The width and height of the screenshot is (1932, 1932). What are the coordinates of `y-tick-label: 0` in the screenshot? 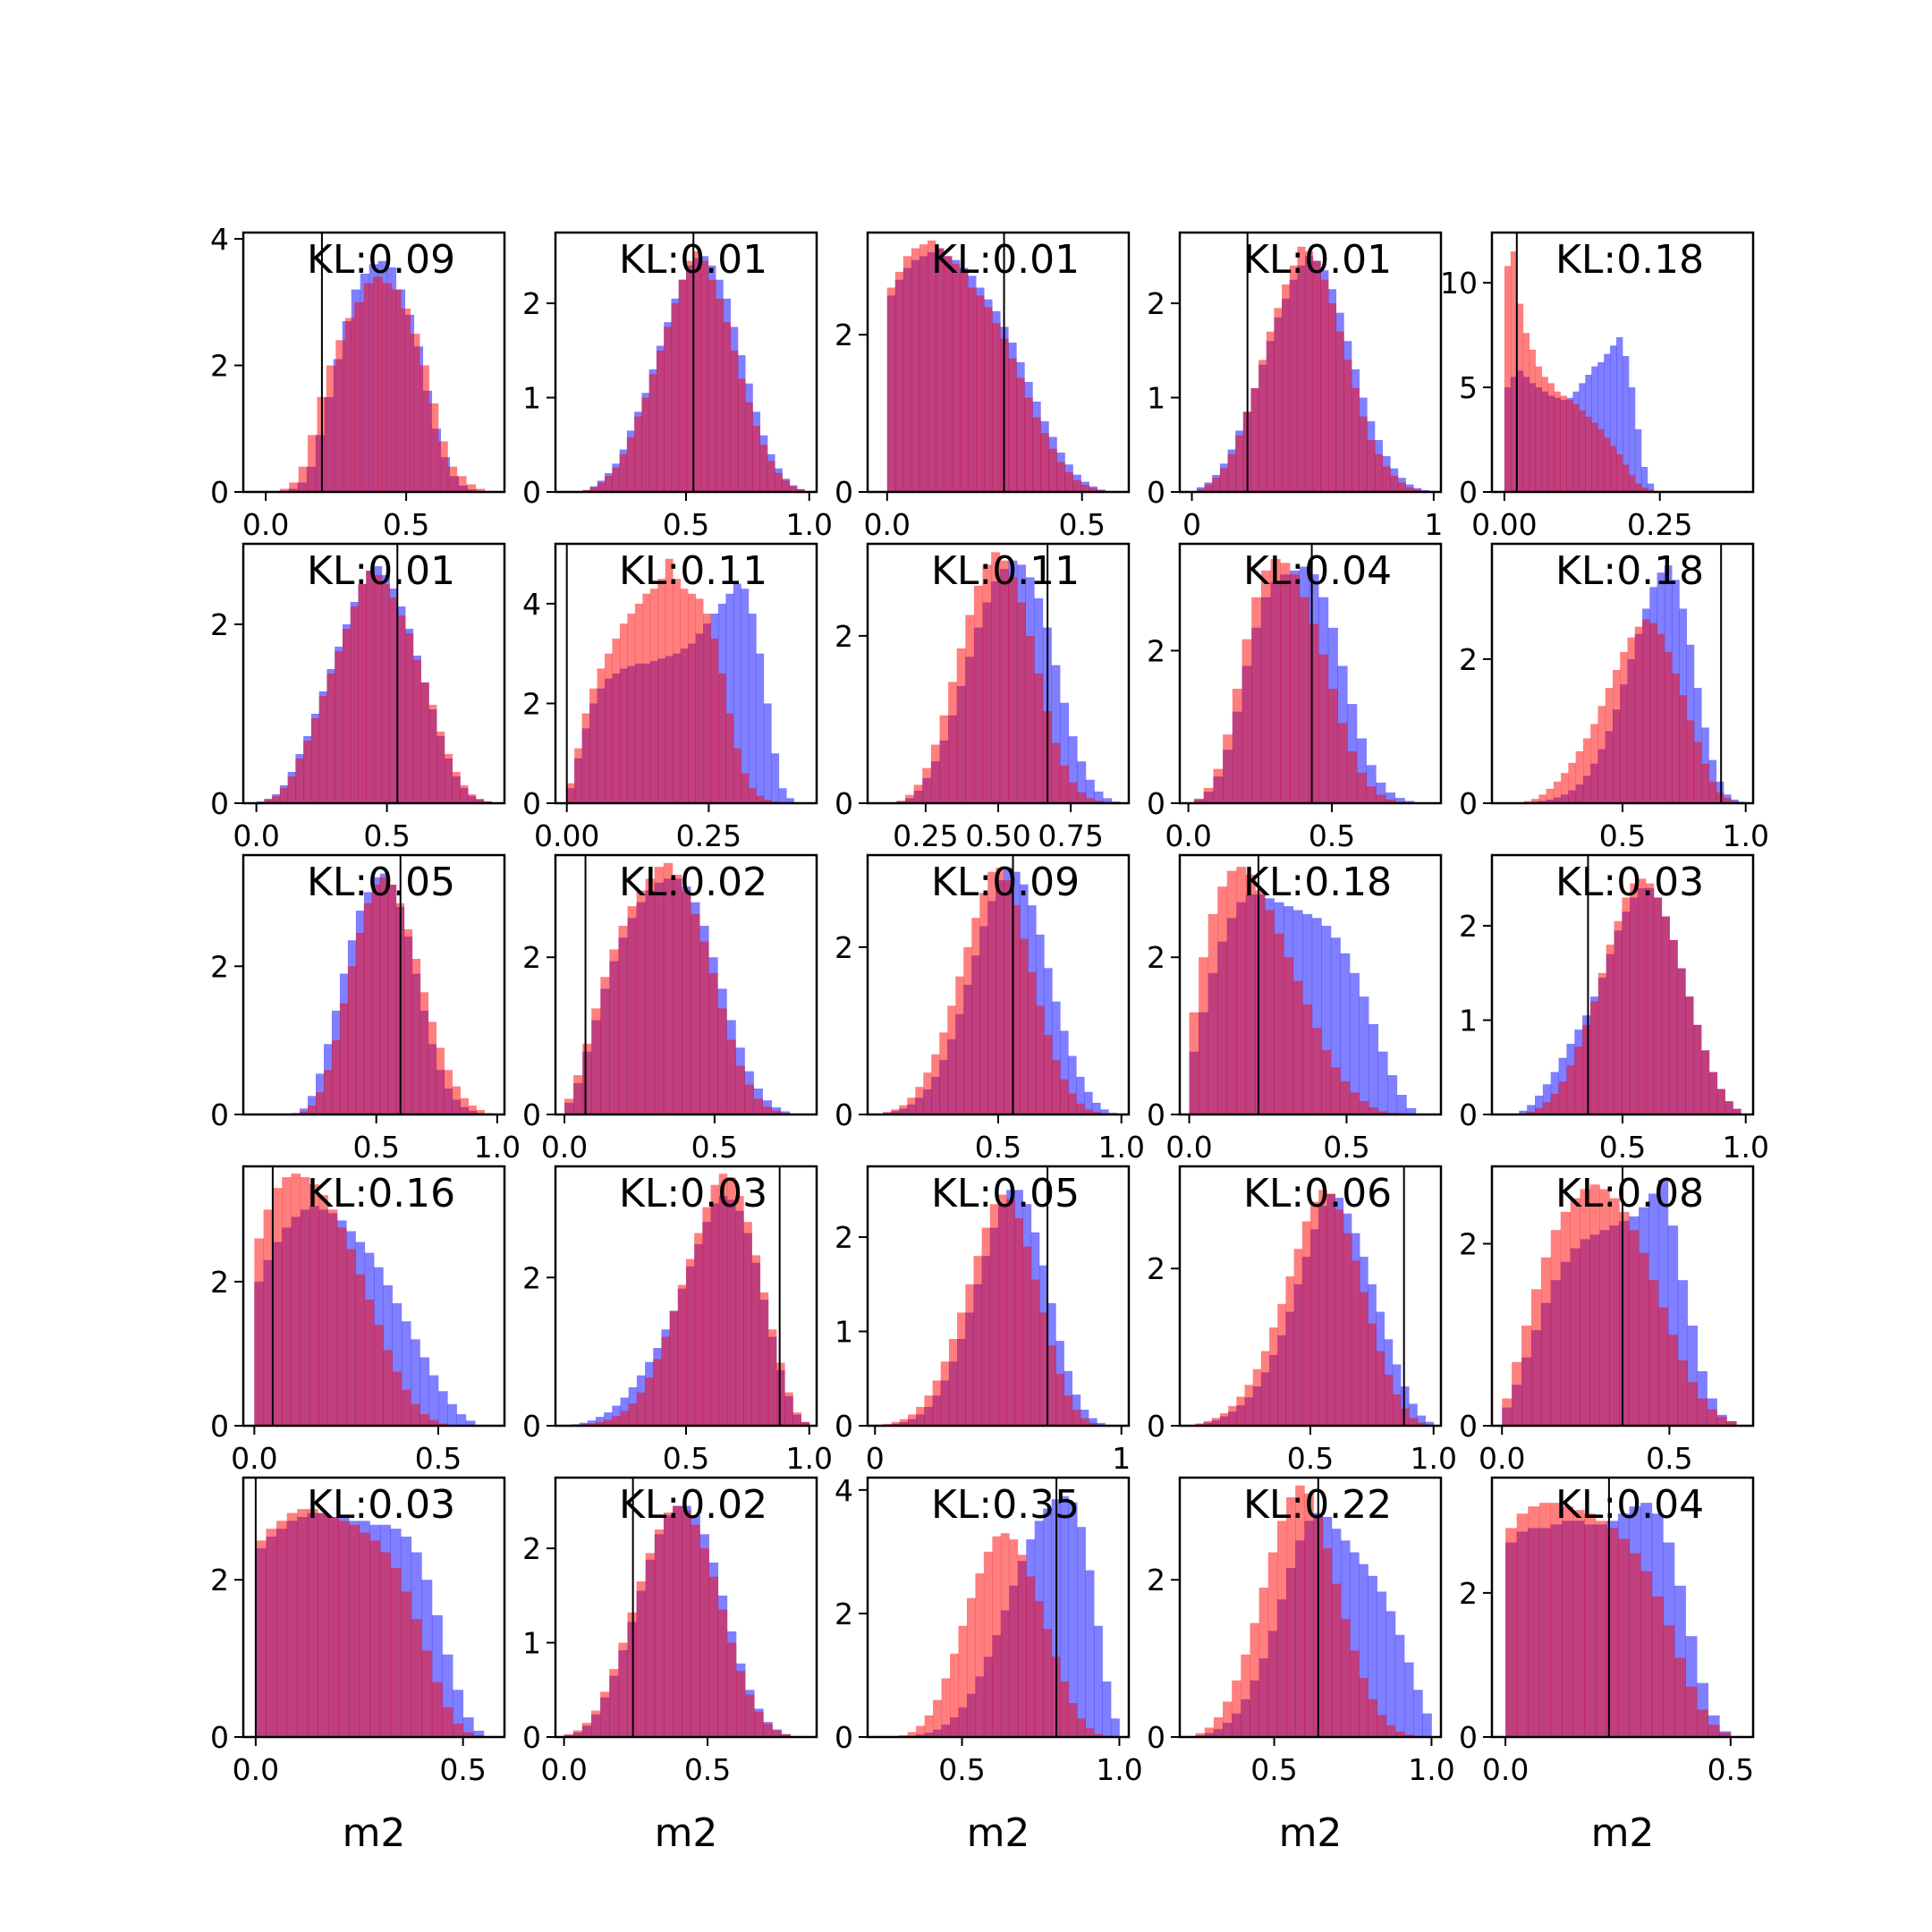 It's located at (531, 492).